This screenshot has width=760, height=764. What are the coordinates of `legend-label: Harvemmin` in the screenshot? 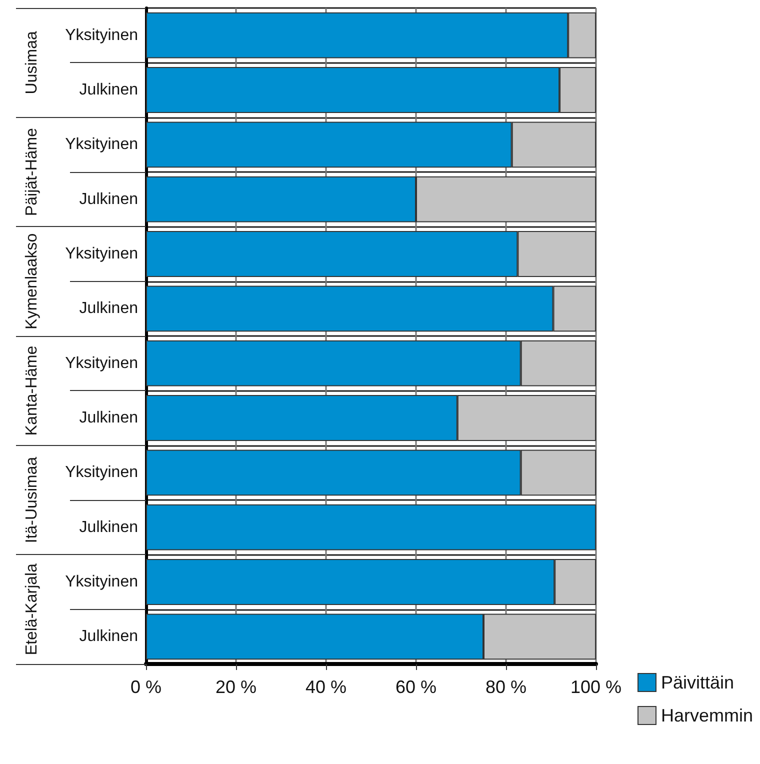 It's located at (707, 716).